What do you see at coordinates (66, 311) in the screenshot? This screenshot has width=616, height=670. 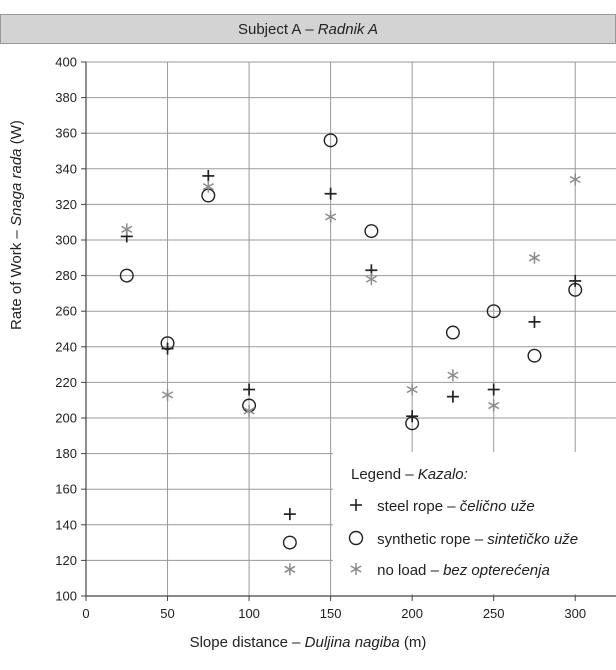 I see `y-tick-label: 260` at bounding box center [66, 311].